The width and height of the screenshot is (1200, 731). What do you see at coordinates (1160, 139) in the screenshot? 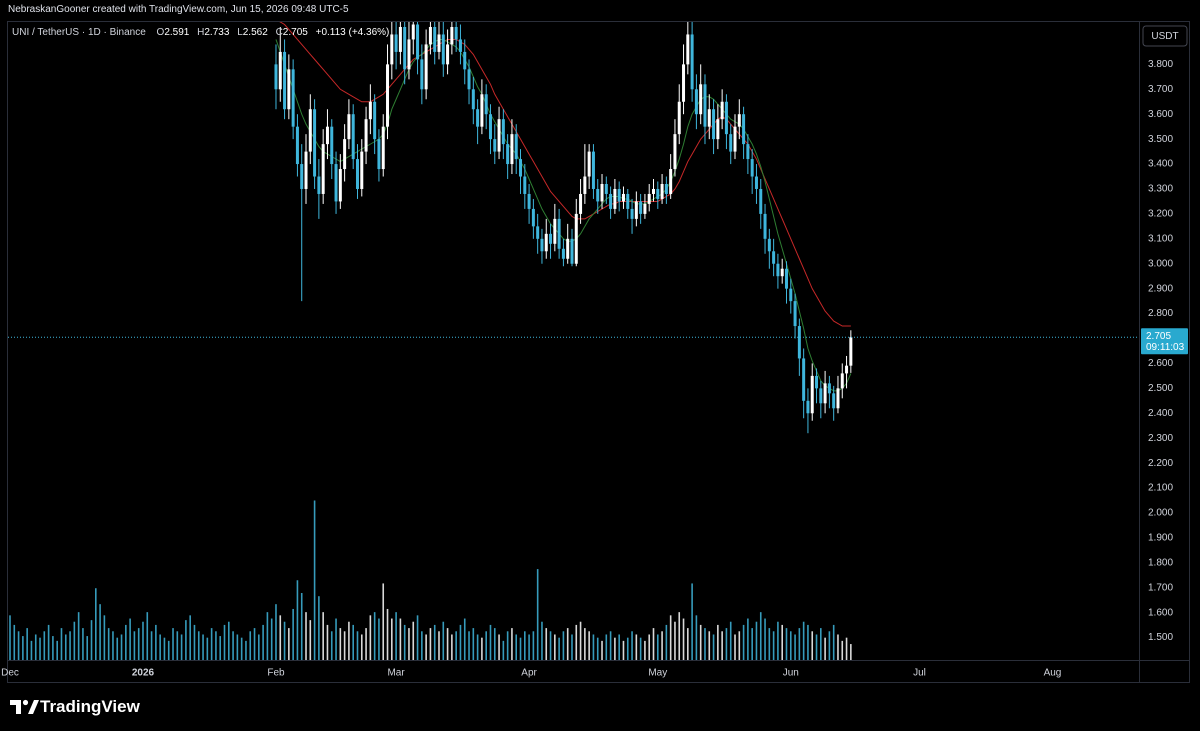
I see `y-tick-label: 3.500` at bounding box center [1160, 139].